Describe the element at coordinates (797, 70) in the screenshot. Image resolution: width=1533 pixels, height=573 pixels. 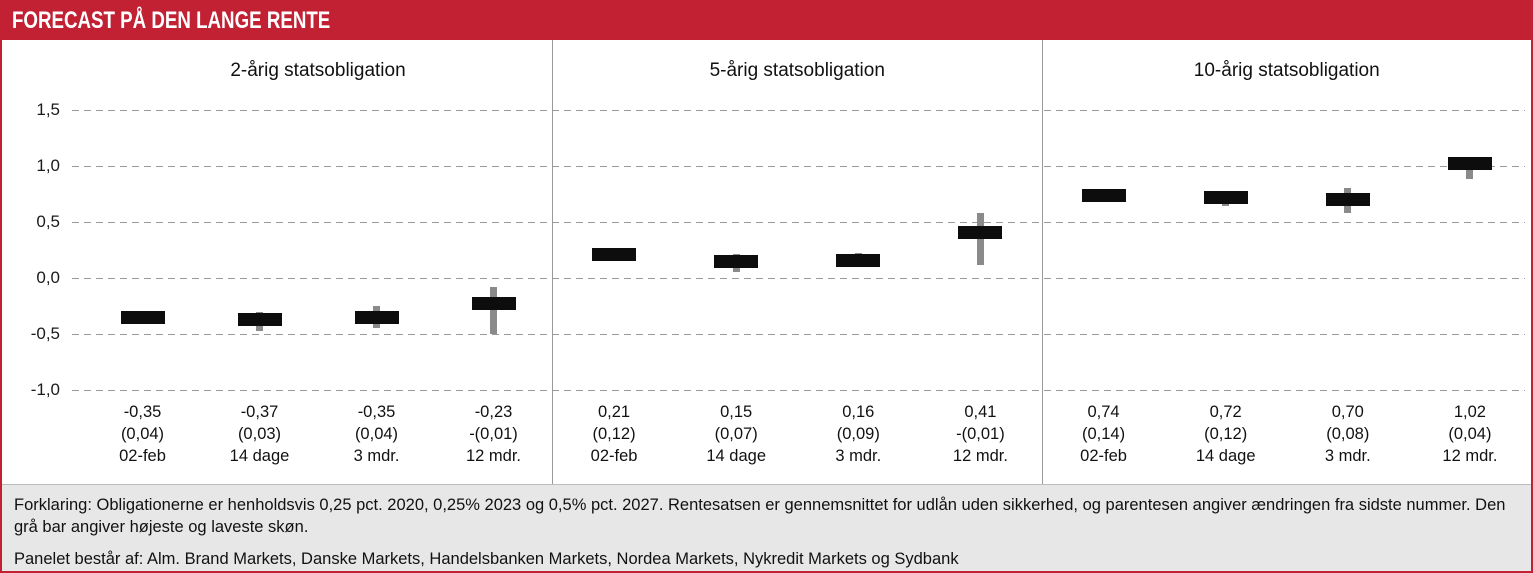
I see `panel-title: 5-årig statsobligation` at that location.